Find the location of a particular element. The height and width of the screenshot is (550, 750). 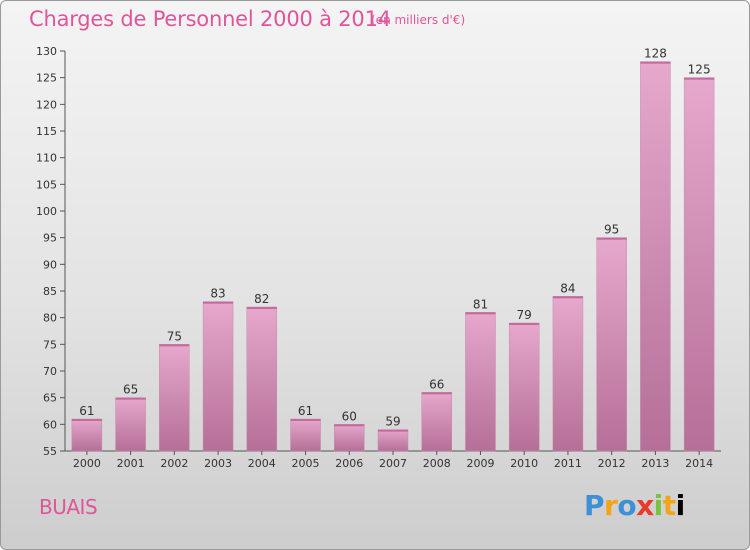

data-label: 65 is located at coordinates (130, 390).